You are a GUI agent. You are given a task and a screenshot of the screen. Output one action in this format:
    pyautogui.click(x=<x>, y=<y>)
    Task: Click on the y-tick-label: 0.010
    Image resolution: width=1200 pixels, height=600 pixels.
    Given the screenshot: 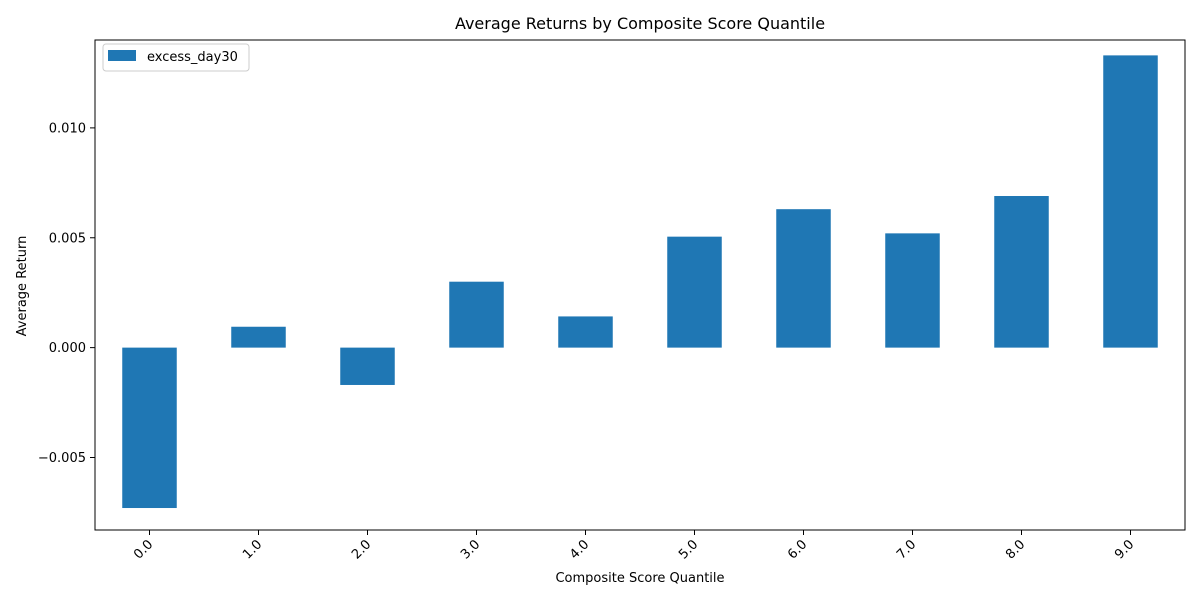 What is the action you would take?
    pyautogui.click(x=67, y=128)
    